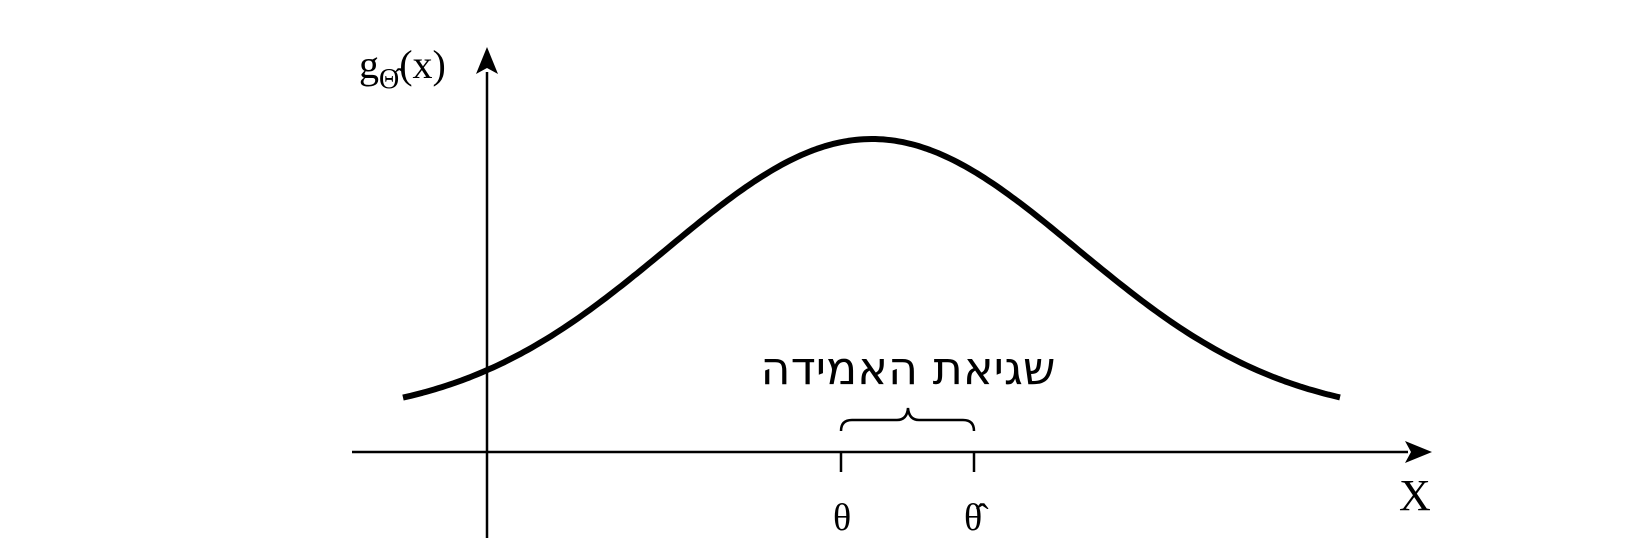 The width and height of the screenshot is (1644, 554). What do you see at coordinates (842, 518) in the screenshot?
I see `theta-label: θ` at bounding box center [842, 518].